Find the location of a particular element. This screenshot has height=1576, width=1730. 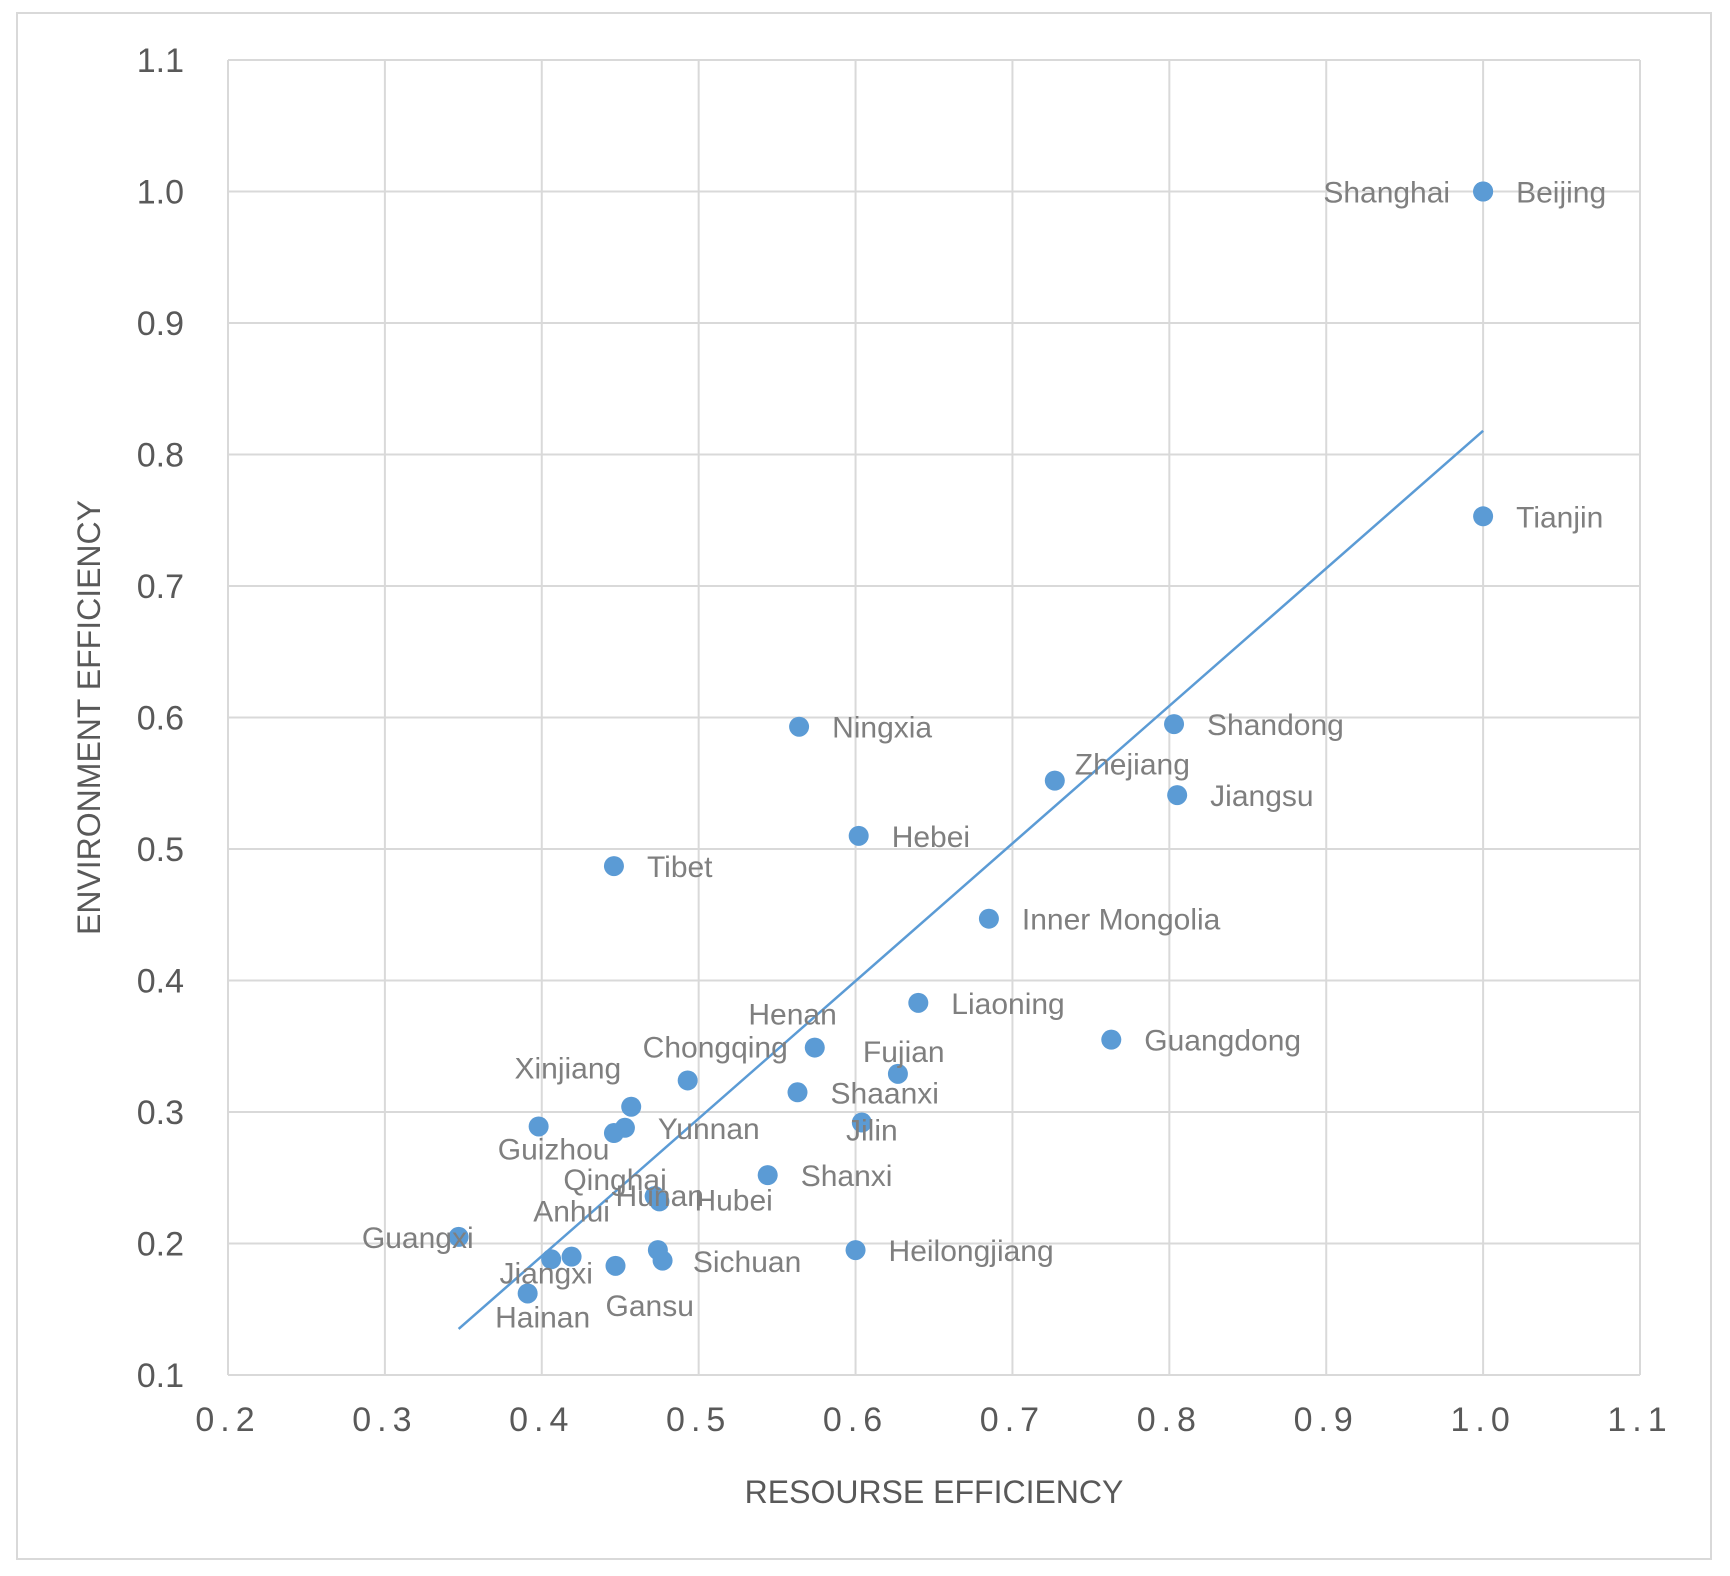

y-tick-label: 0.9 is located at coordinates (160, 324).